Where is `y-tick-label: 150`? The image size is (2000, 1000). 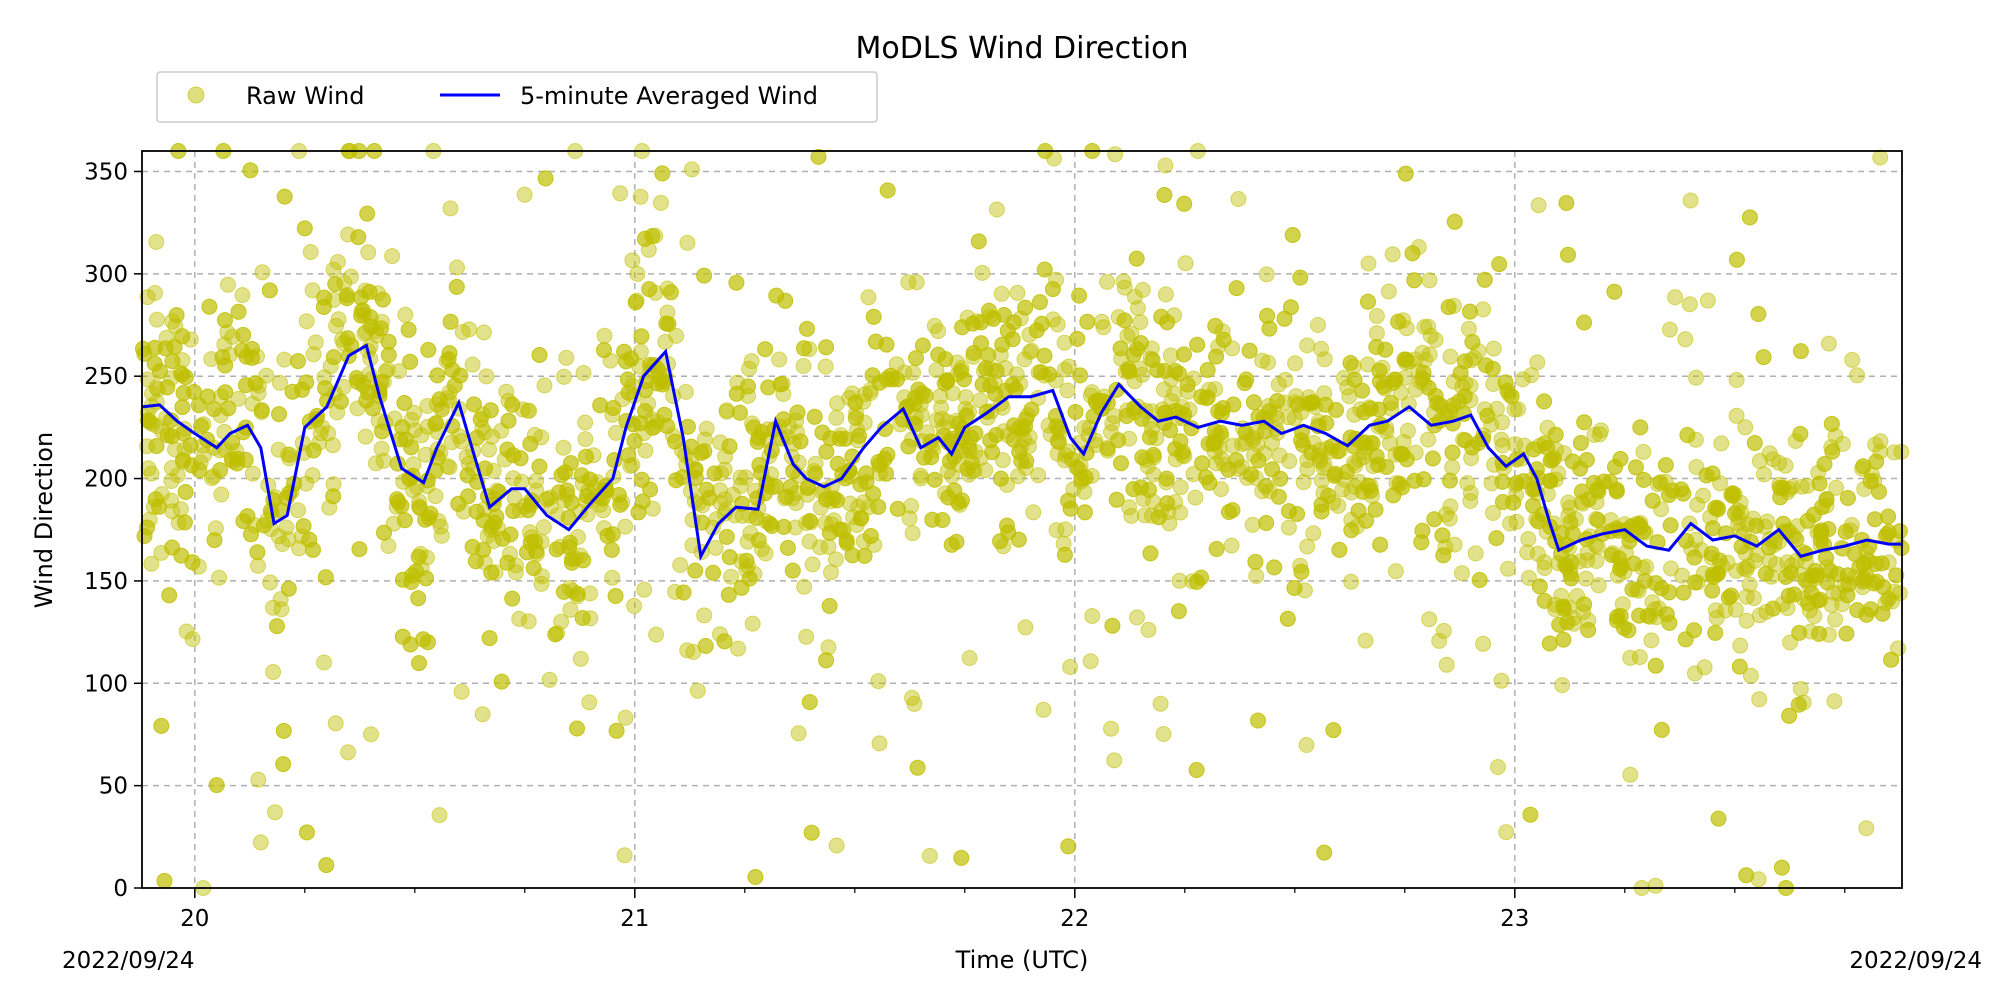 y-tick-label: 150 is located at coordinates (106, 582).